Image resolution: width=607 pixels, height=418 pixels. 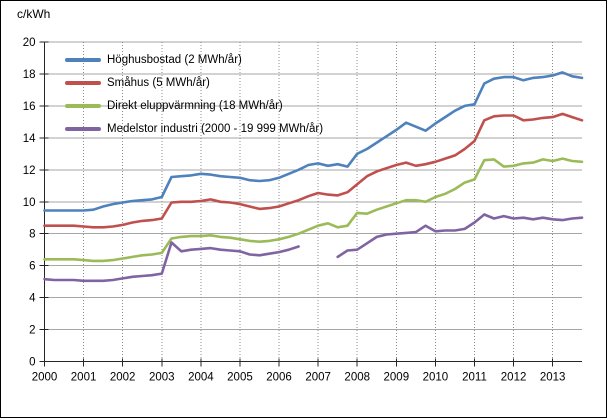 I want to click on y-tick-label: 6, so click(x=32, y=267).